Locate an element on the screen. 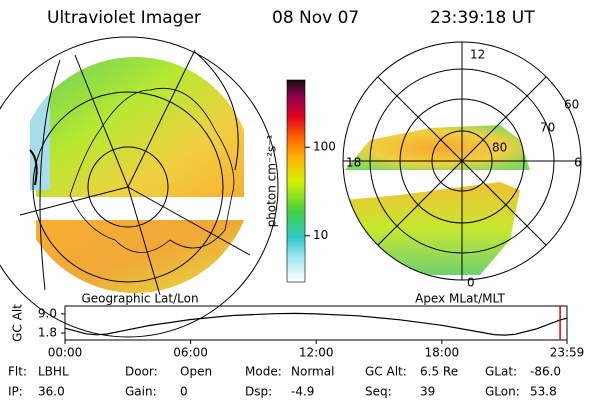 This screenshot has width=600, height=400. info-label: Gain: is located at coordinates (141, 392).